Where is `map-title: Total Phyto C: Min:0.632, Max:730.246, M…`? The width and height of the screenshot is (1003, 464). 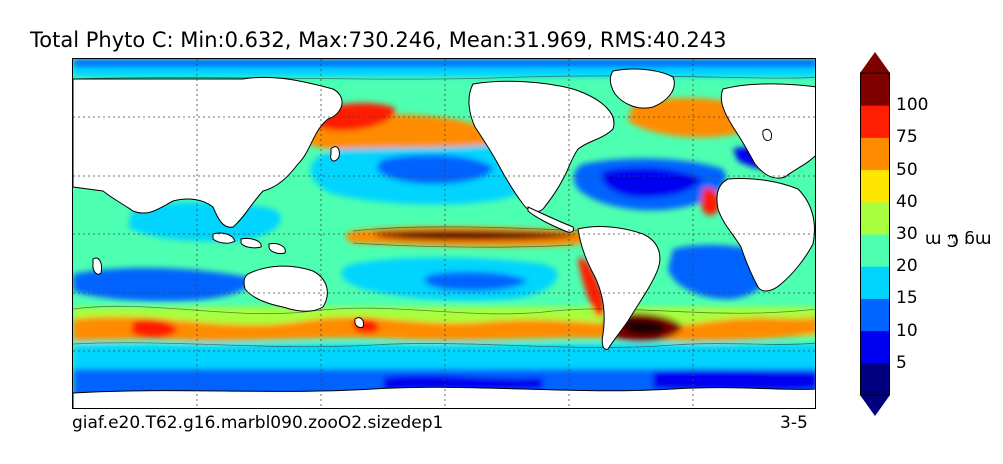
map-title: Total Phyto C: Min:0.632, Max:730.246, M… is located at coordinates (378, 40).